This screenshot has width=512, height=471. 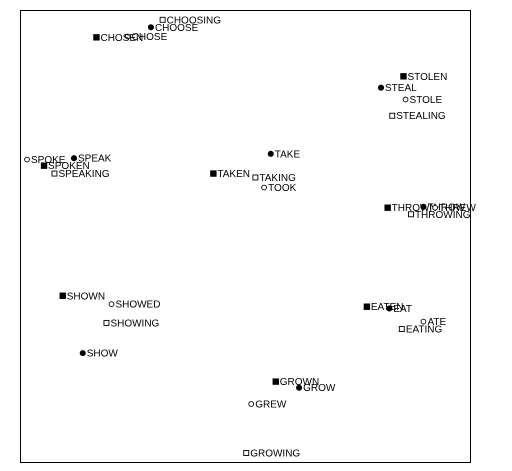 I want to click on point-eating: EATING, so click(x=420, y=330).